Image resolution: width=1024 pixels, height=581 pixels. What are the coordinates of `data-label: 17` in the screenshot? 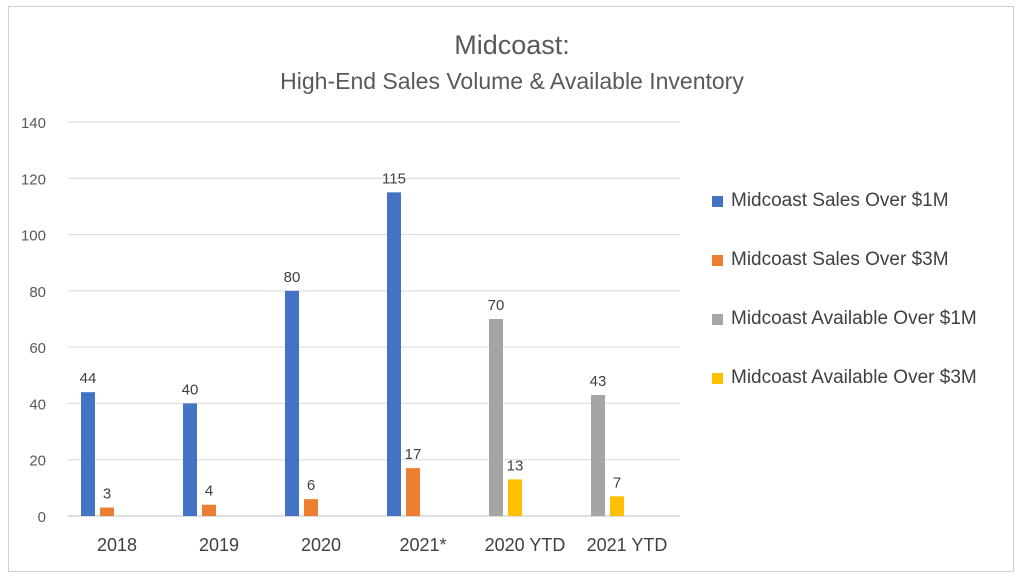 It's located at (413, 454).